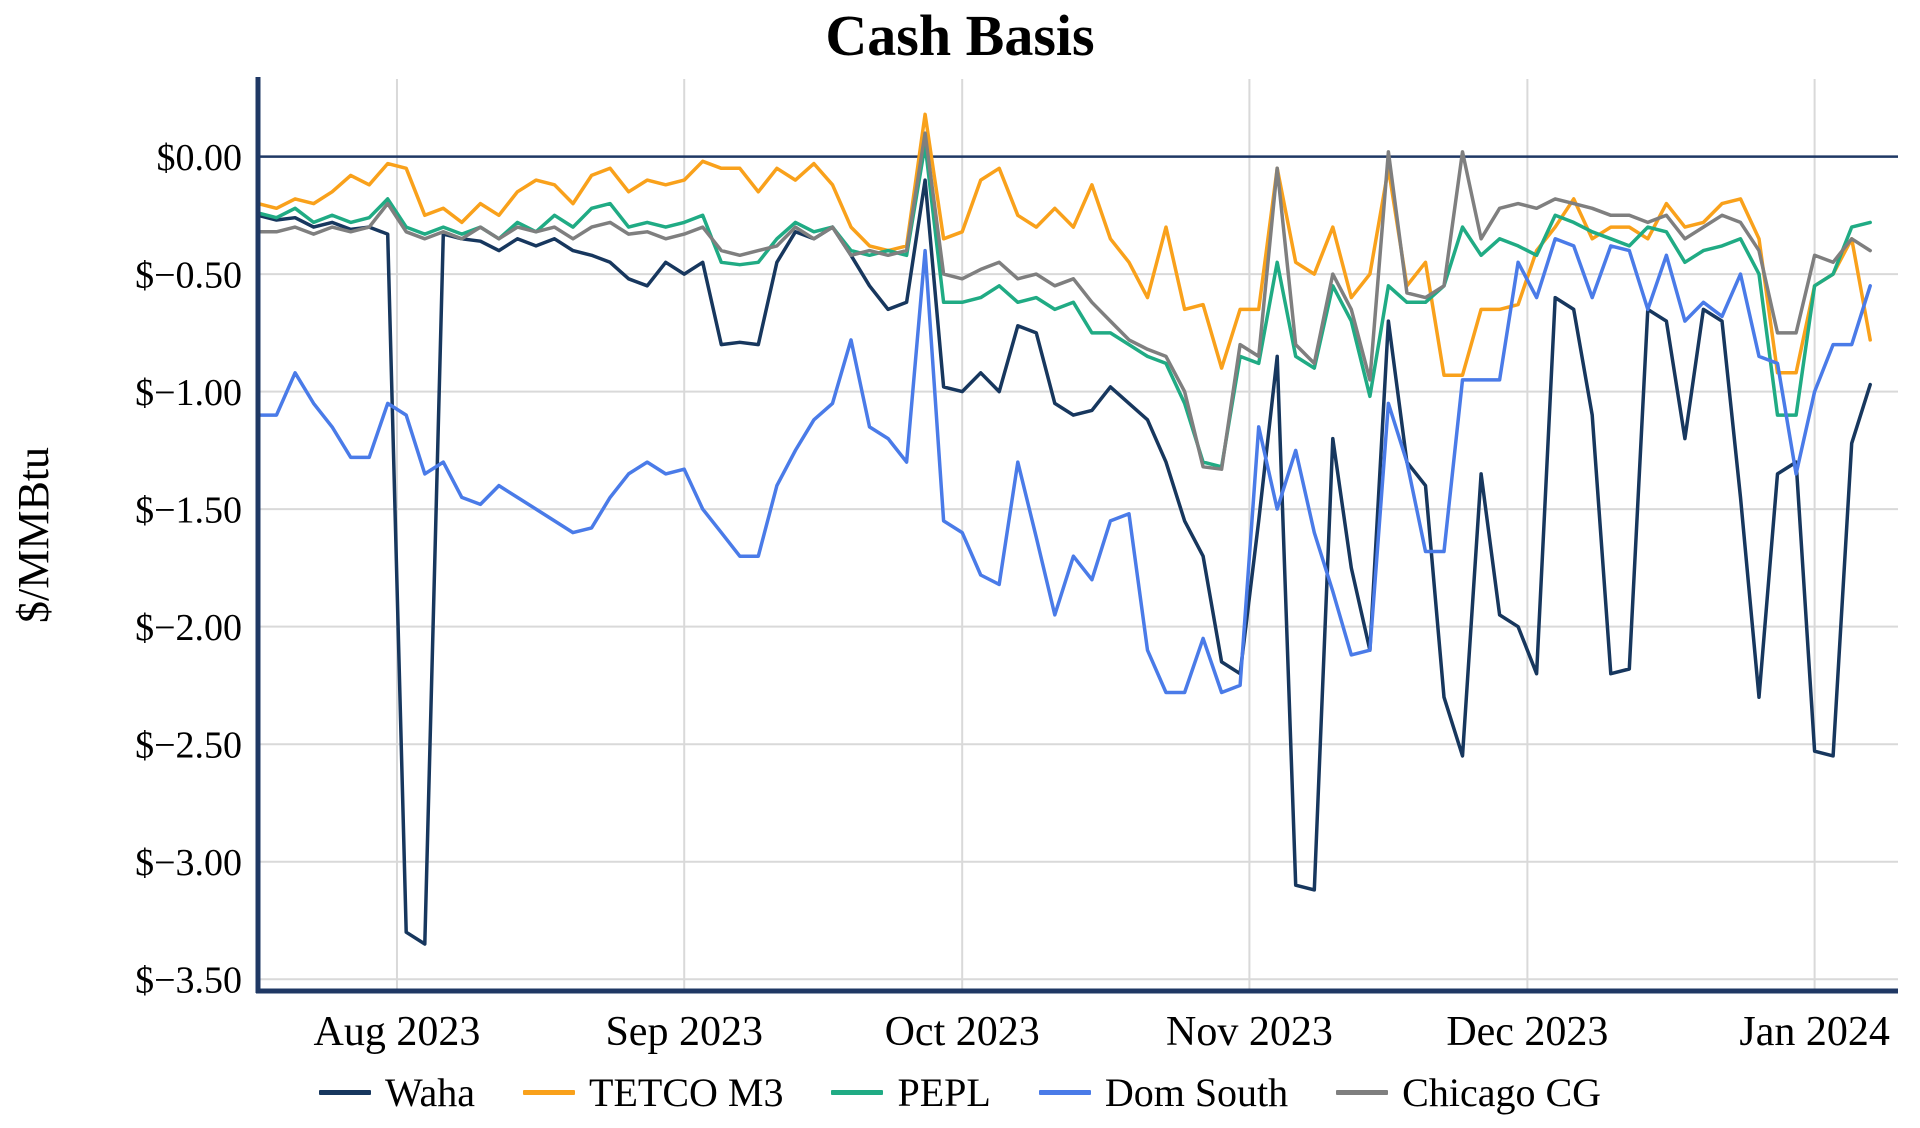 Image resolution: width=1920 pixels, height=1128 pixels. Describe the element at coordinates (1064, 1092) in the screenshot. I see `legend-swatch-dom-south` at that location.